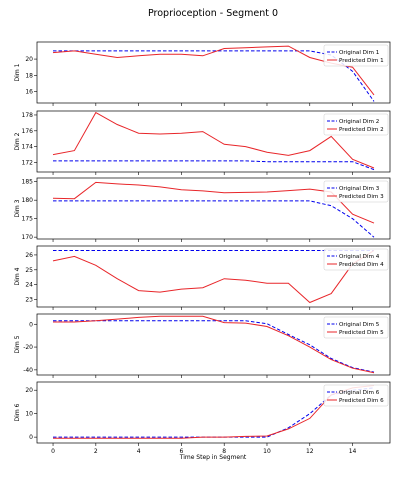 The width and height of the screenshot is (400, 480). I want to click on y-tick-label: 170, so click(28, 237).